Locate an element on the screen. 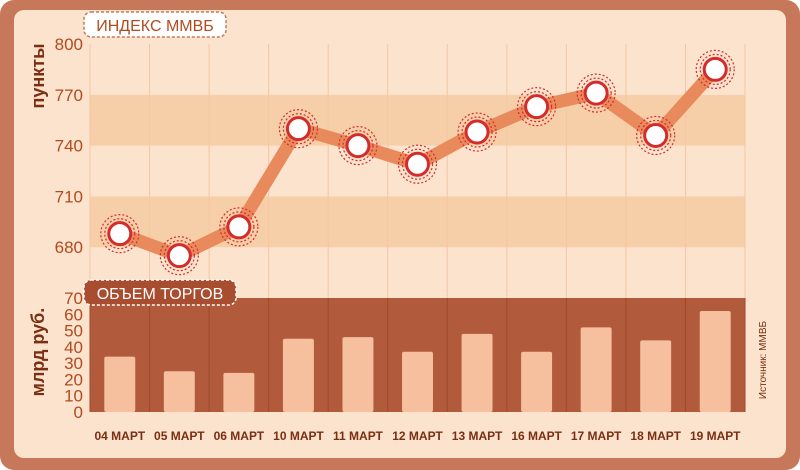 The image size is (800, 470). index-y-tick-label: 710 is located at coordinates (69, 196).